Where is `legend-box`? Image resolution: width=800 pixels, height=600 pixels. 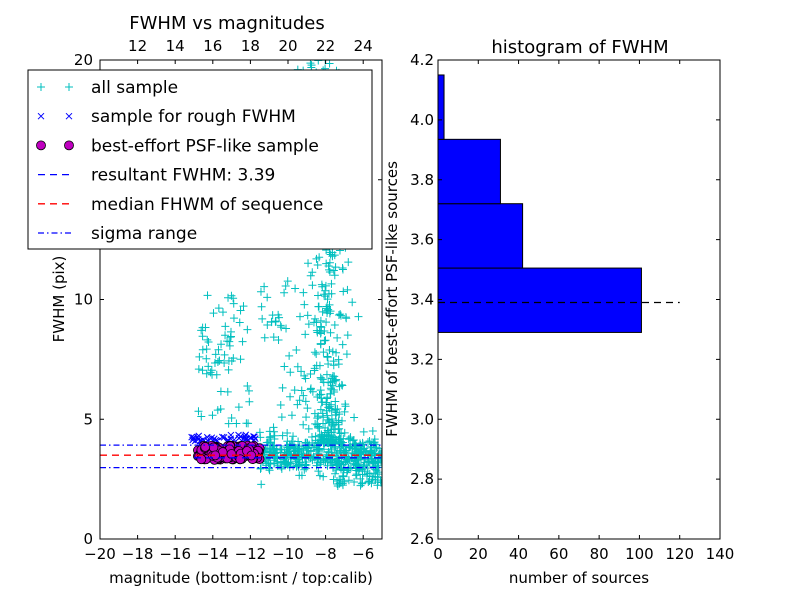 legend-box is located at coordinates (200, 159).